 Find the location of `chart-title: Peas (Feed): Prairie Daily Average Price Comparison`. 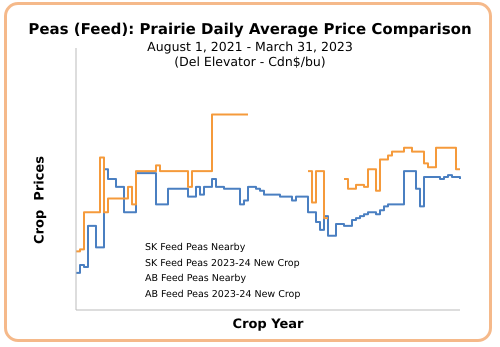

chart-title: Peas (Feed): Prairie Daily Average Price Comparison is located at coordinates (250, 29).